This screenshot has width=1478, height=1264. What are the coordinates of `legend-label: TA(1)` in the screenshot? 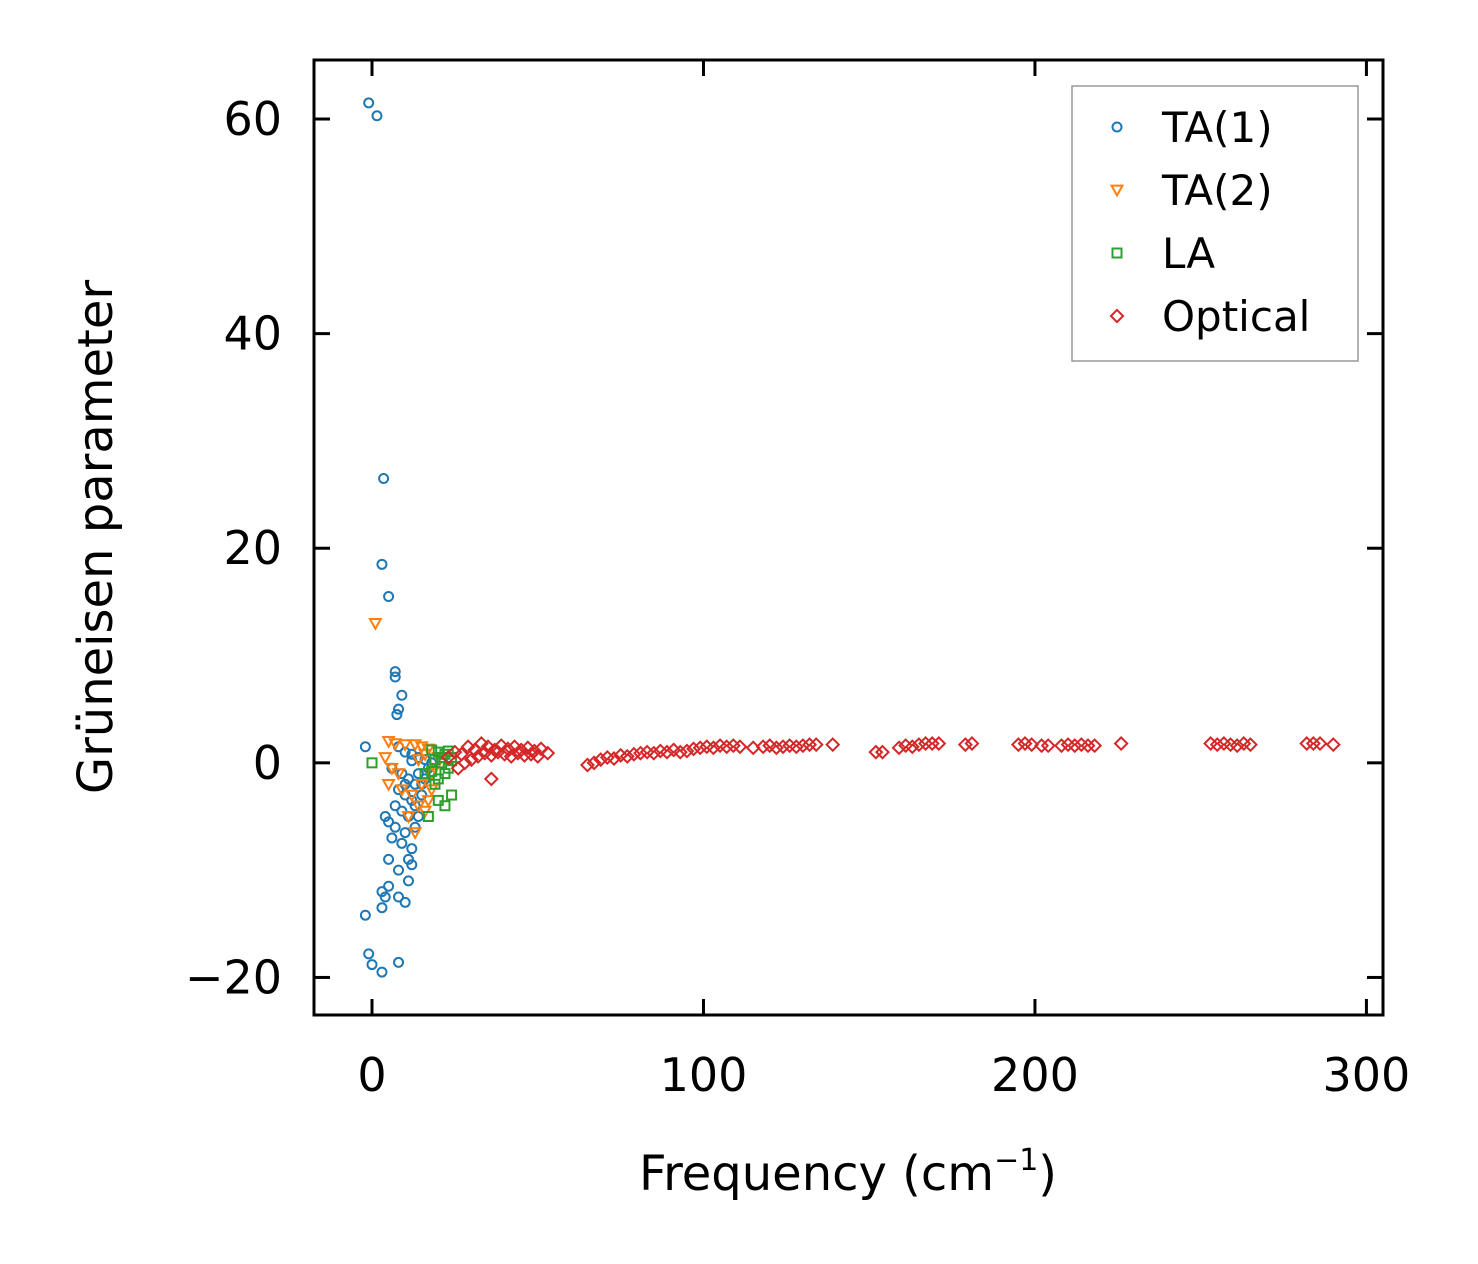 It's located at (1217, 127).